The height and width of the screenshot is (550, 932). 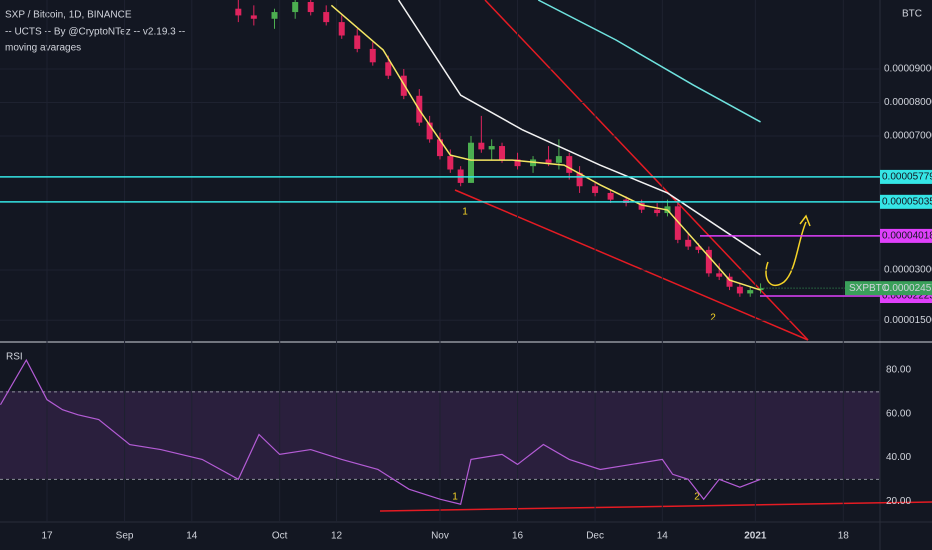 I want to click on x-tick-label: 12, so click(x=337, y=536).